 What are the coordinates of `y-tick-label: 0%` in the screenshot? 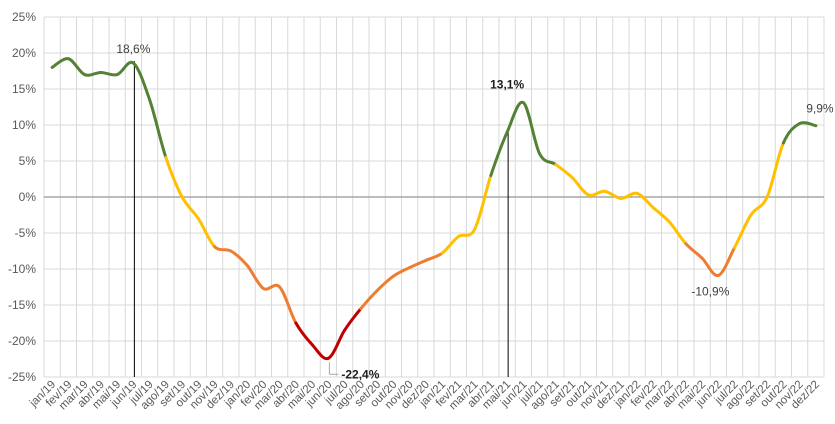 It's located at (28, 197).